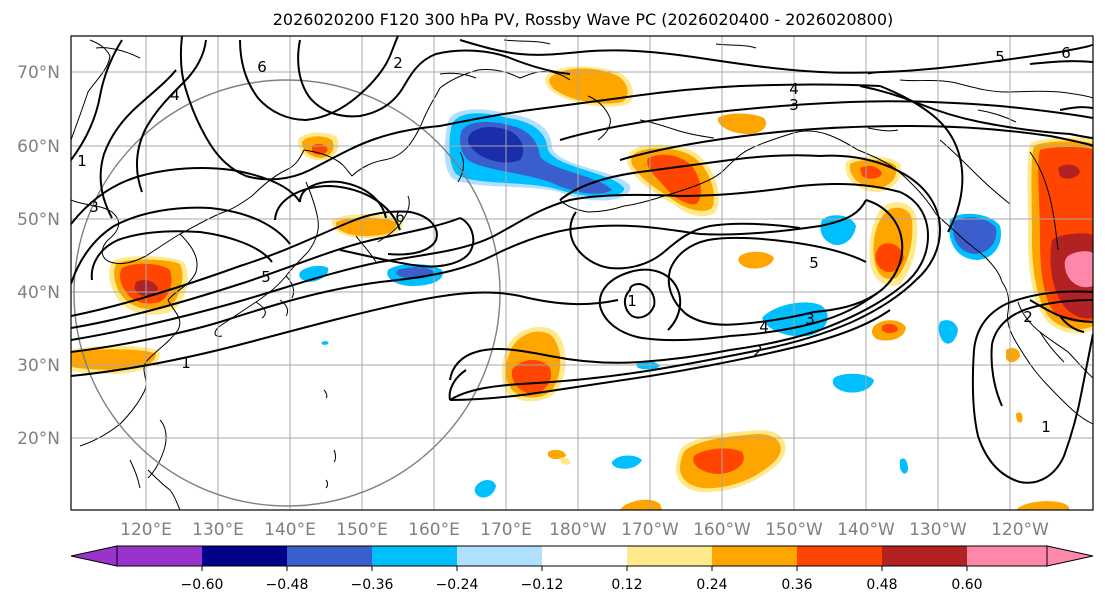 This screenshot has width=1105, height=608. I want to click on colorbar-tick-label: −0.12, so click(542, 585).